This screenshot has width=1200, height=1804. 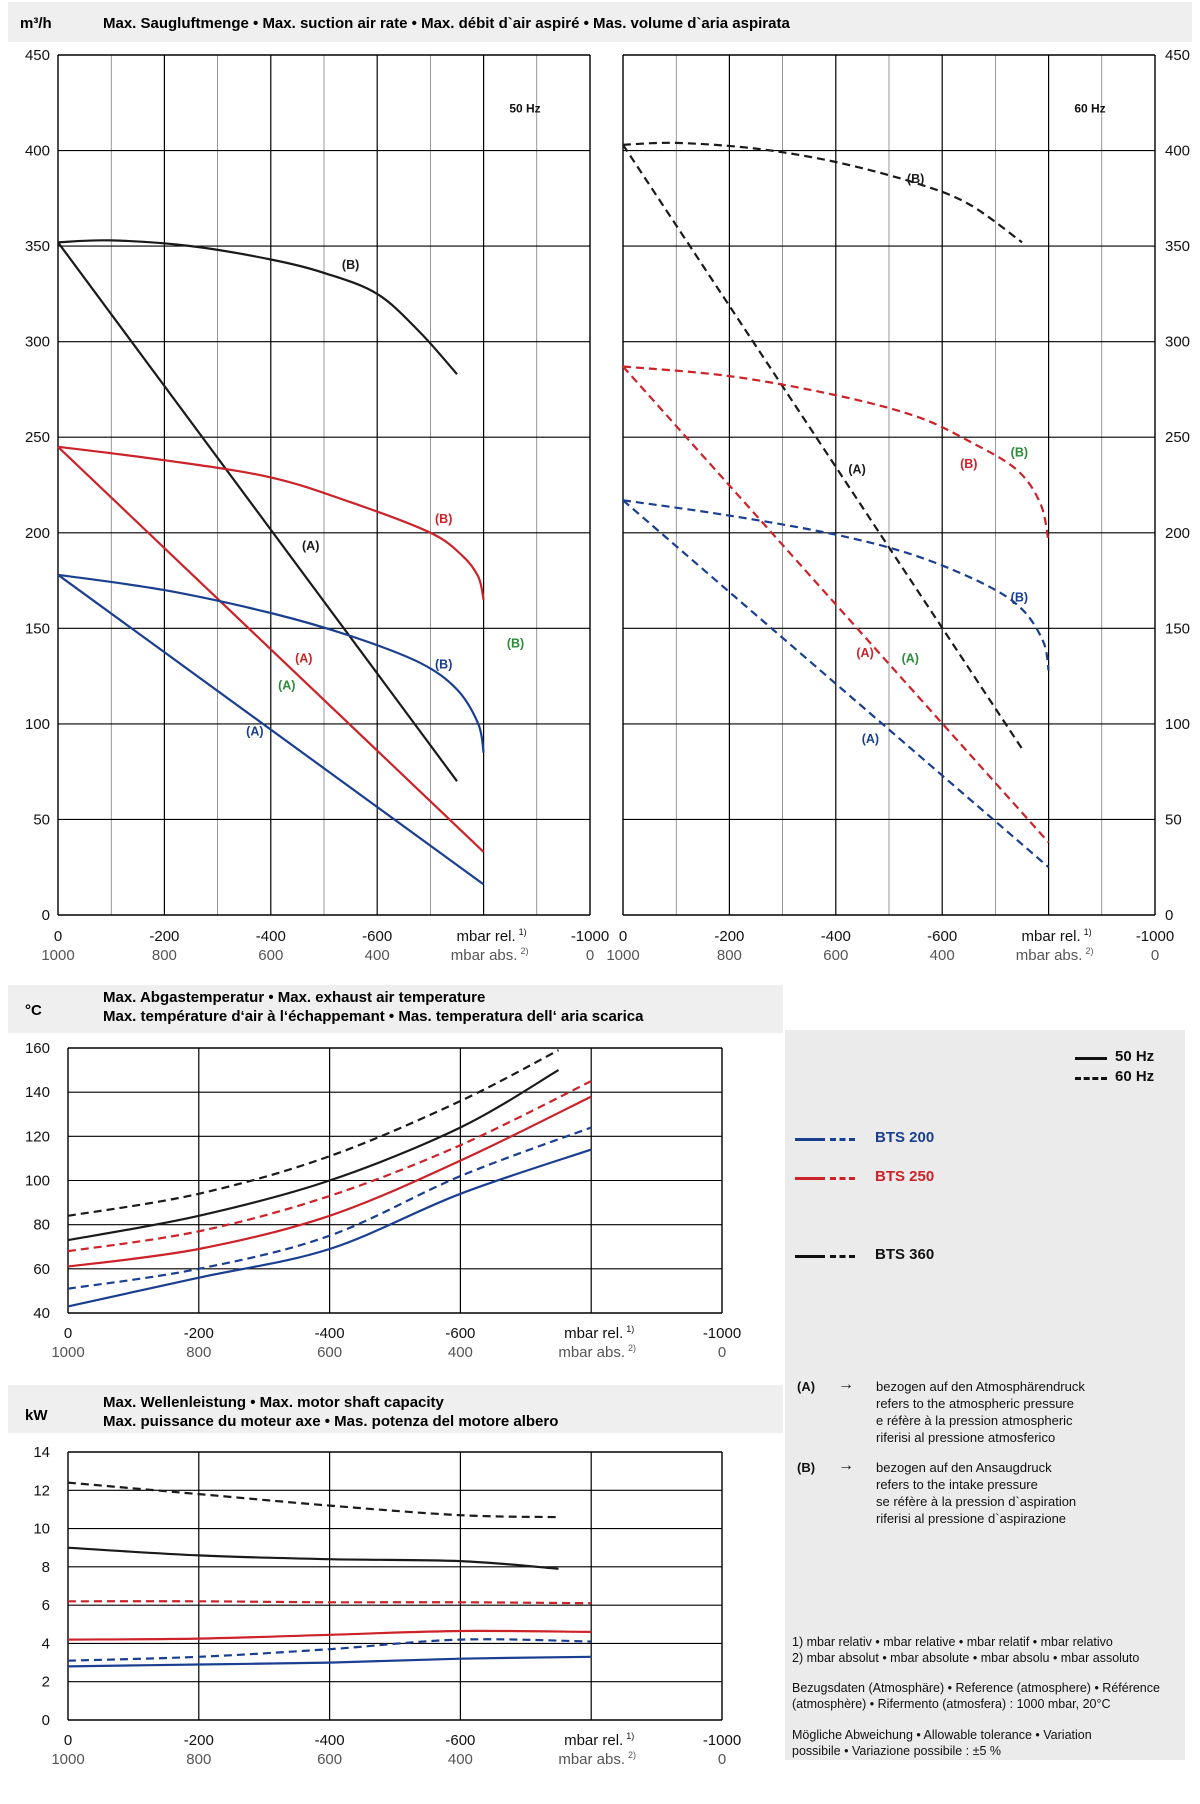 I want to click on y-tick-label: 10, so click(x=41, y=1529).